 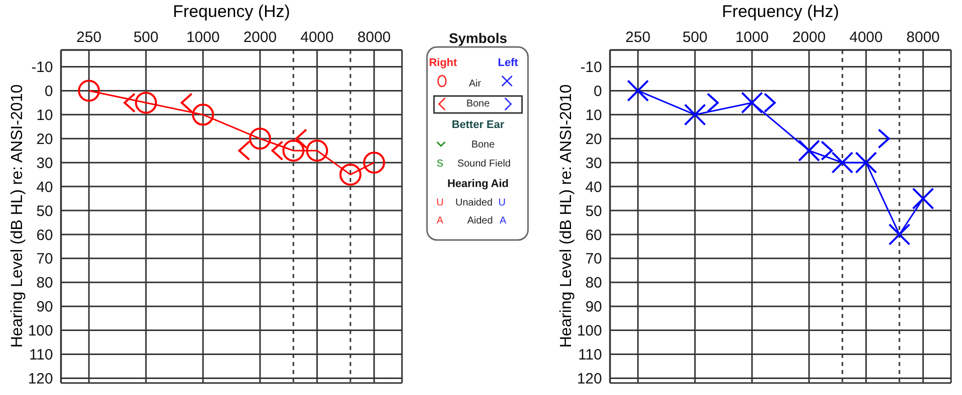 I want to click on text: S, so click(x=440, y=164).